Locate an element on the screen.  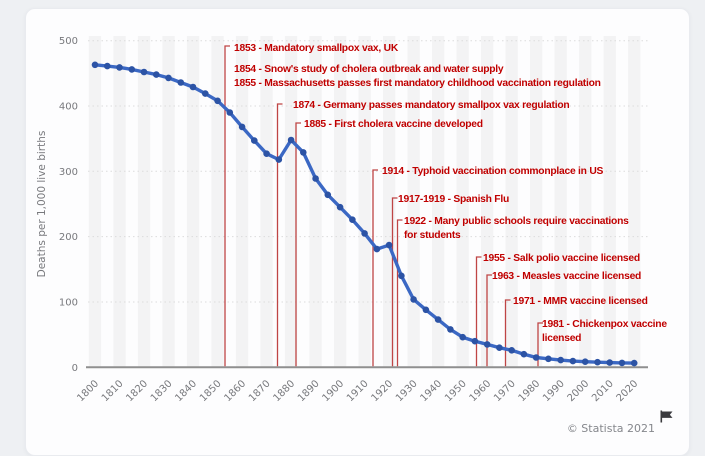
statista-credit: © Statista 2021 is located at coordinates (611, 428).